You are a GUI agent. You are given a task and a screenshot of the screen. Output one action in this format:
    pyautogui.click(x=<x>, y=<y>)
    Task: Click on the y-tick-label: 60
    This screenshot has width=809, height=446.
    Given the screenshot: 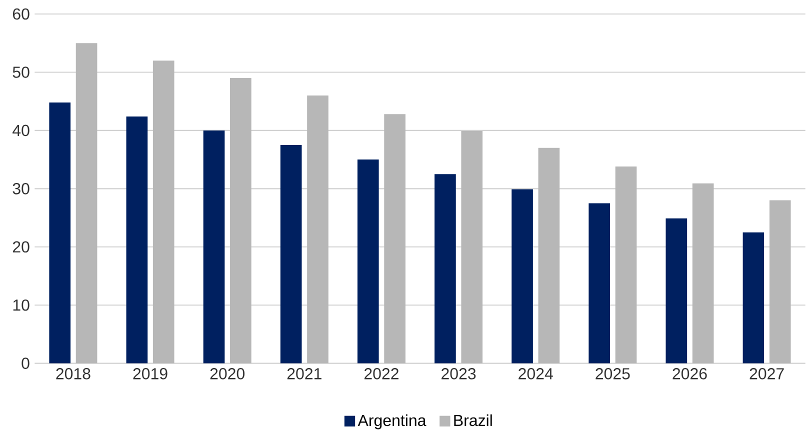 What is the action you would take?
    pyautogui.click(x=21, y=14)
    